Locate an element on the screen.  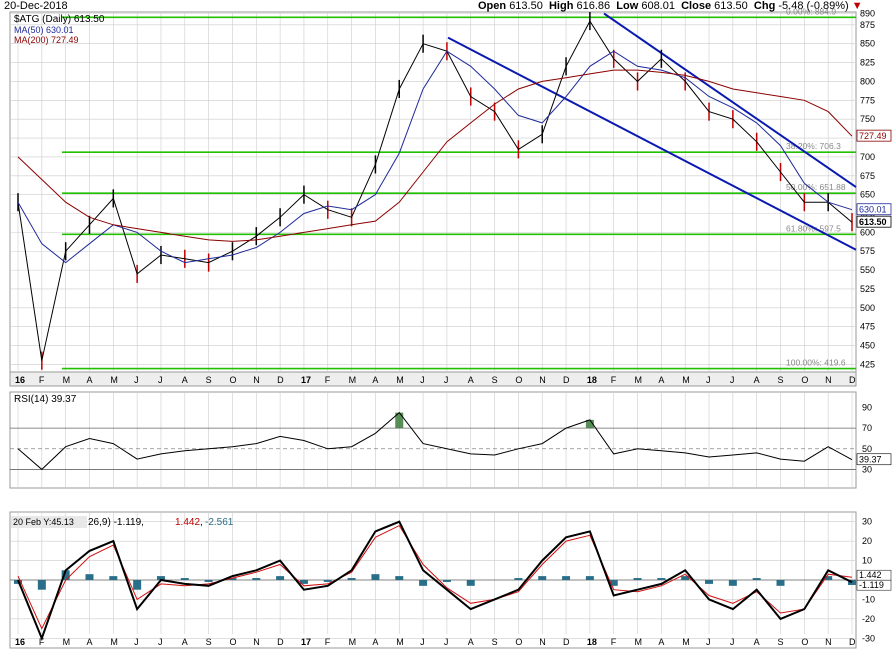
low-value: 608.01 is located at coordinates (658, 6).